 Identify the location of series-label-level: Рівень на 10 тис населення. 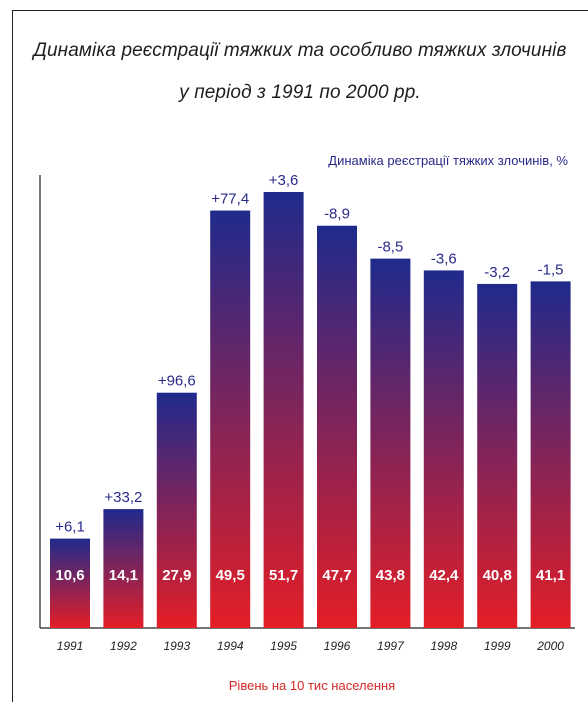
(312, 685).